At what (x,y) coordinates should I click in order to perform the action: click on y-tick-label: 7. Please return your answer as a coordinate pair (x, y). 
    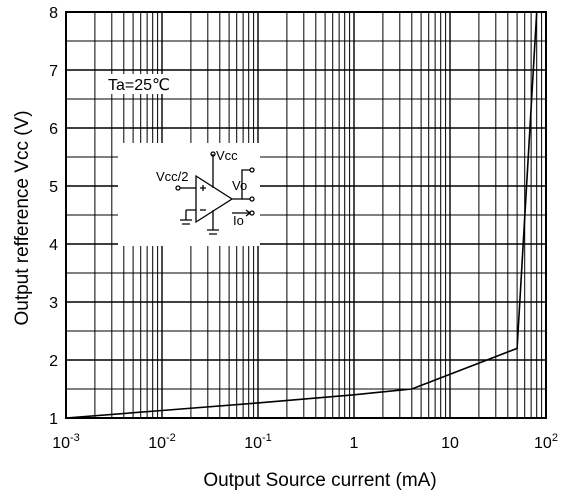
    Looking at the image, I should click on (53, 71).